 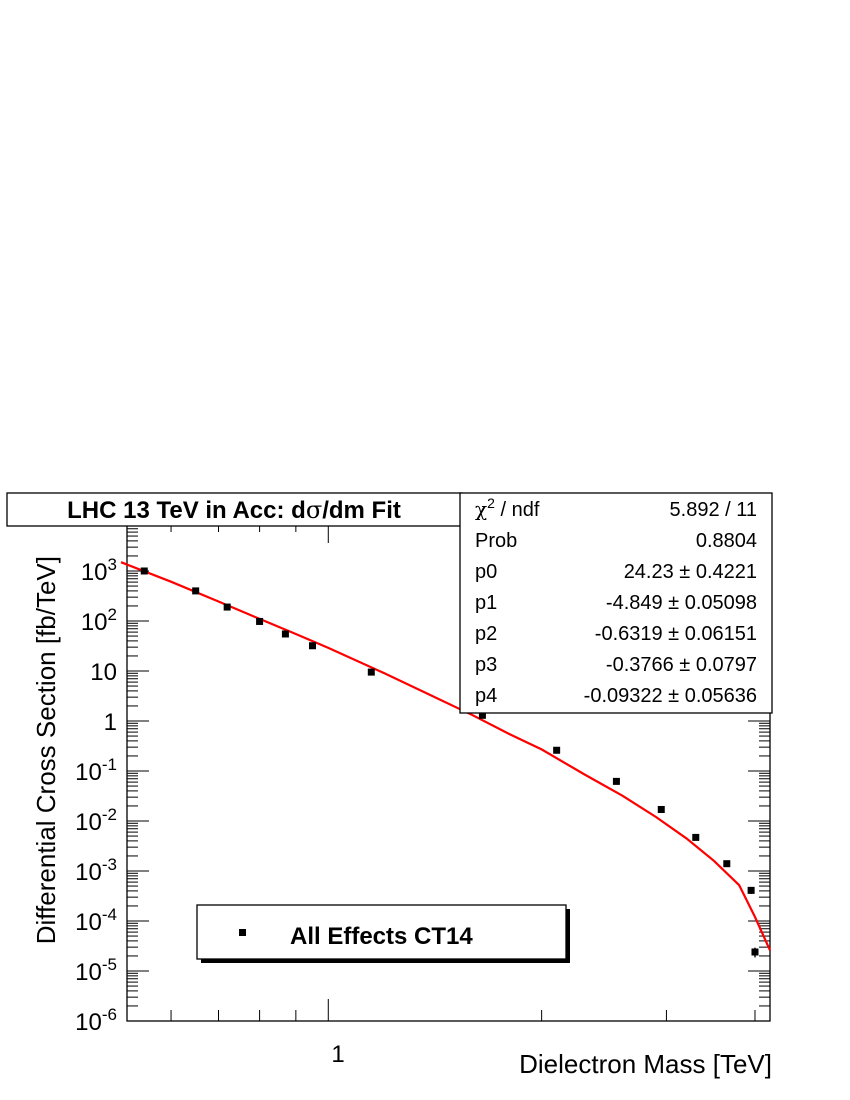 I want to click on stats-value: -4.849 ± 0.05098, so click(x=681, y=603).